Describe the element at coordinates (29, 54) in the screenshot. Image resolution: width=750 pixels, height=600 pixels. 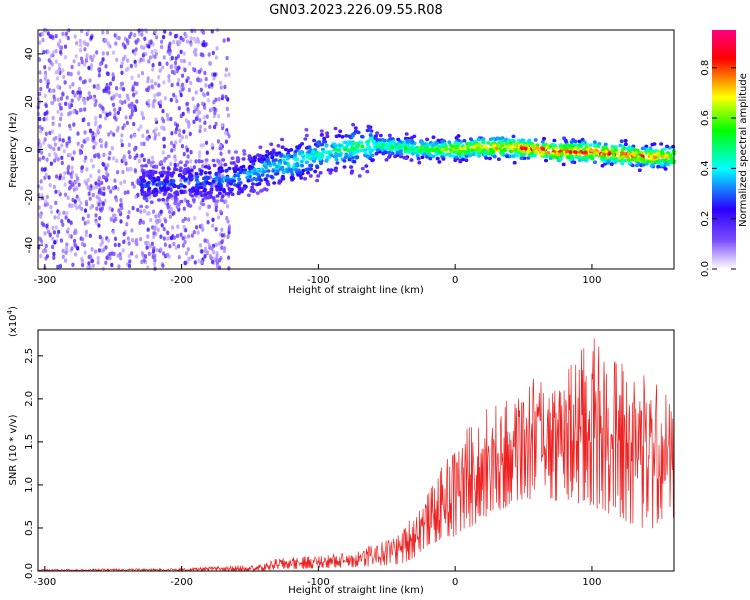
I see `y-tick-label: 40` at that location.